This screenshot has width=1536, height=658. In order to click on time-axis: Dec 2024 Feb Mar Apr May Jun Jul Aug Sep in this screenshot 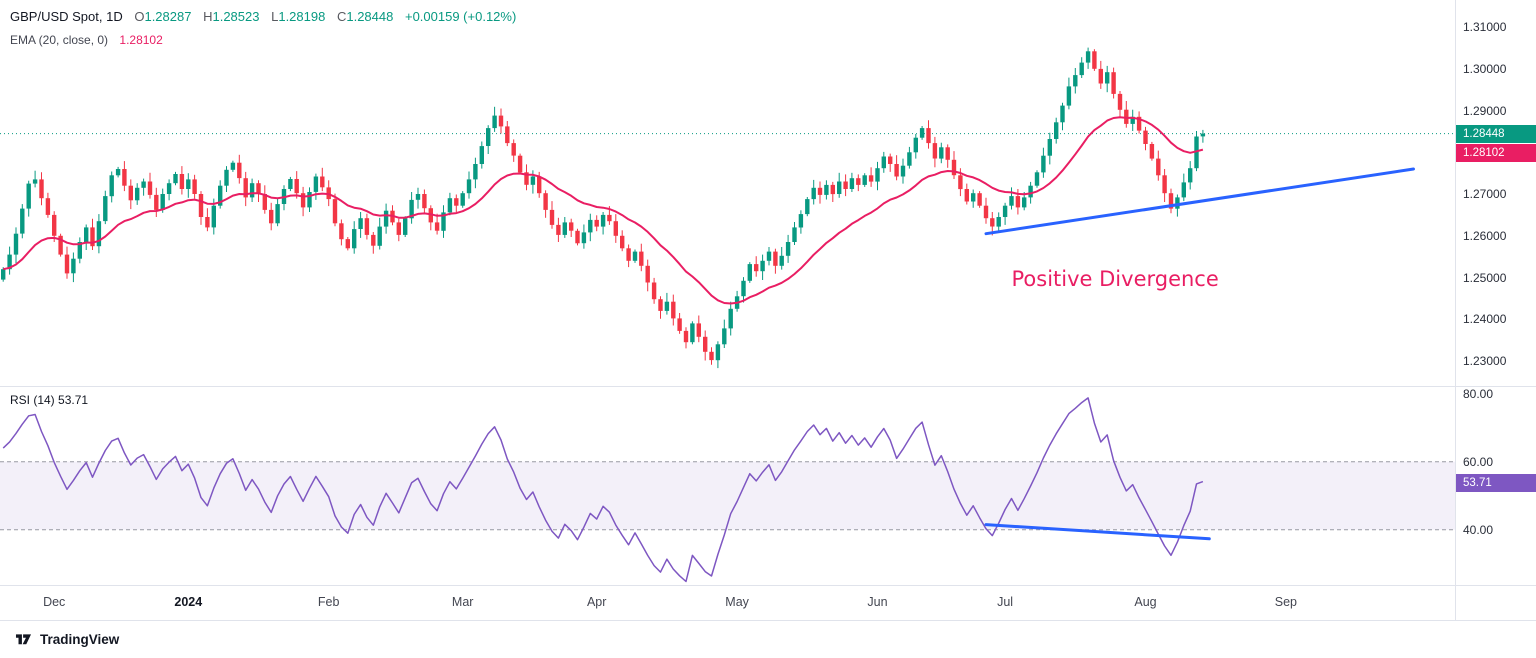, I will do `click(727, 602)`.